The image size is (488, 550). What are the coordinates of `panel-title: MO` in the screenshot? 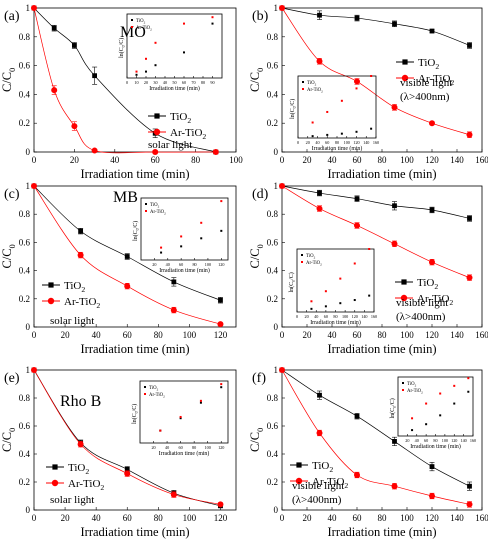 It's located at (133, 32).